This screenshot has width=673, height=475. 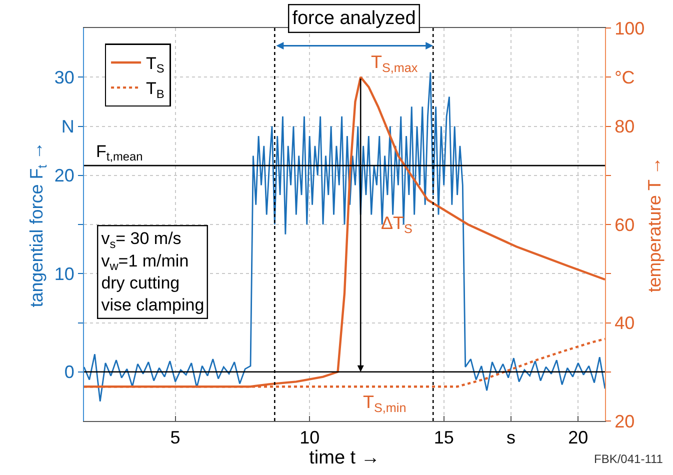 I want to click on x-tick-label: s, so click(x=511, y=438).